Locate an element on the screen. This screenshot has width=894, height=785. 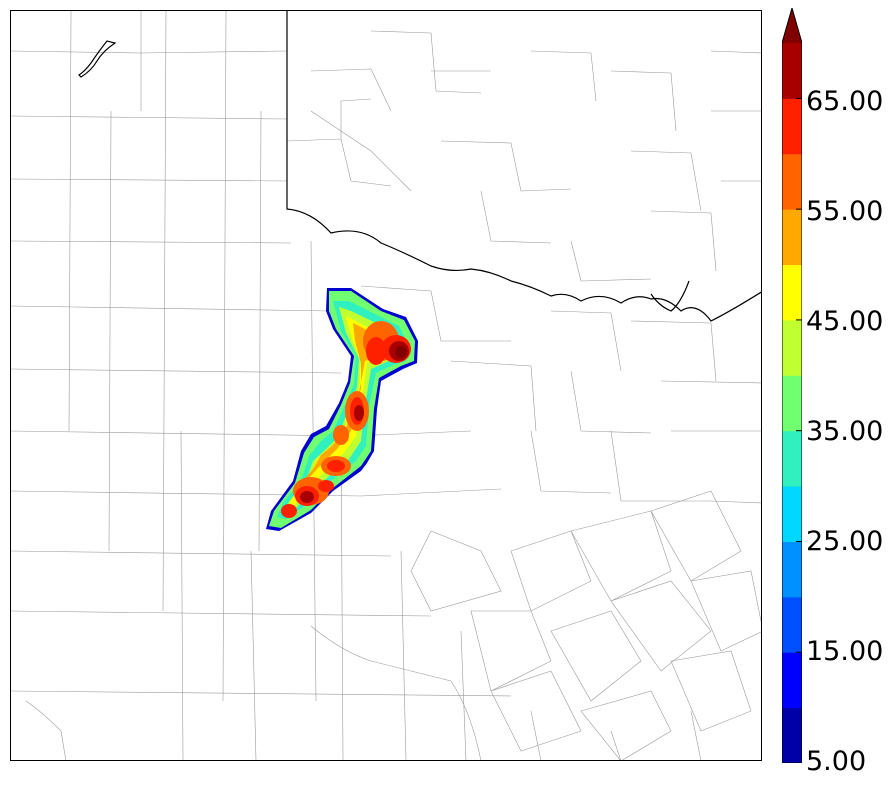
colorbar-outline is located at coordinates (792, 385).